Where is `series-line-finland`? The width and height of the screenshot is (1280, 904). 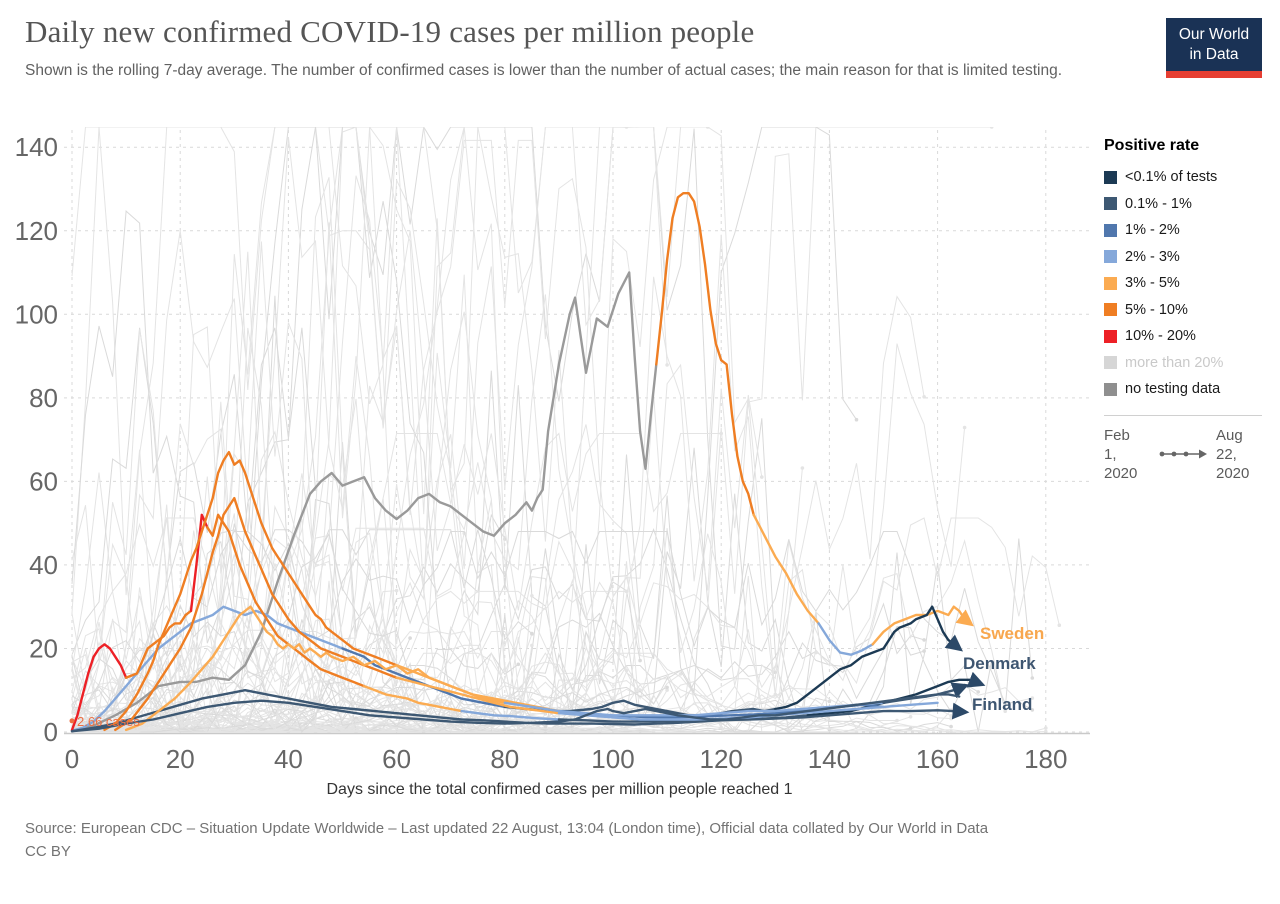
series-line-finland is located at coordinates (528, 702).